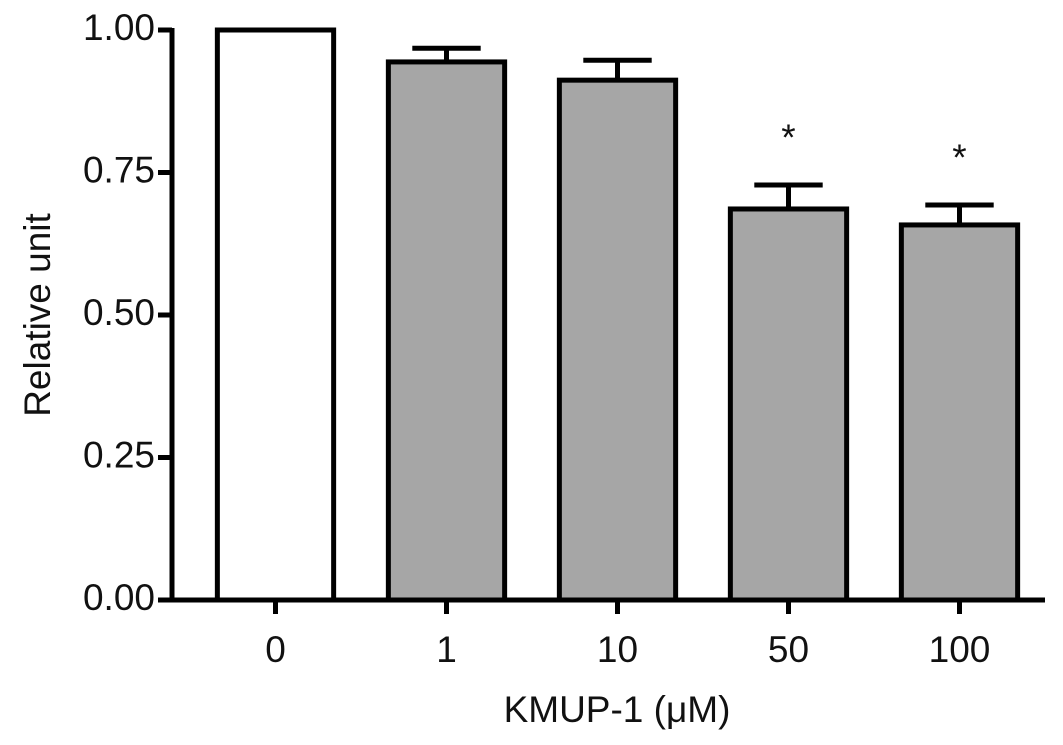  I want to click on x-tick-label: 1, so click(446, 649).